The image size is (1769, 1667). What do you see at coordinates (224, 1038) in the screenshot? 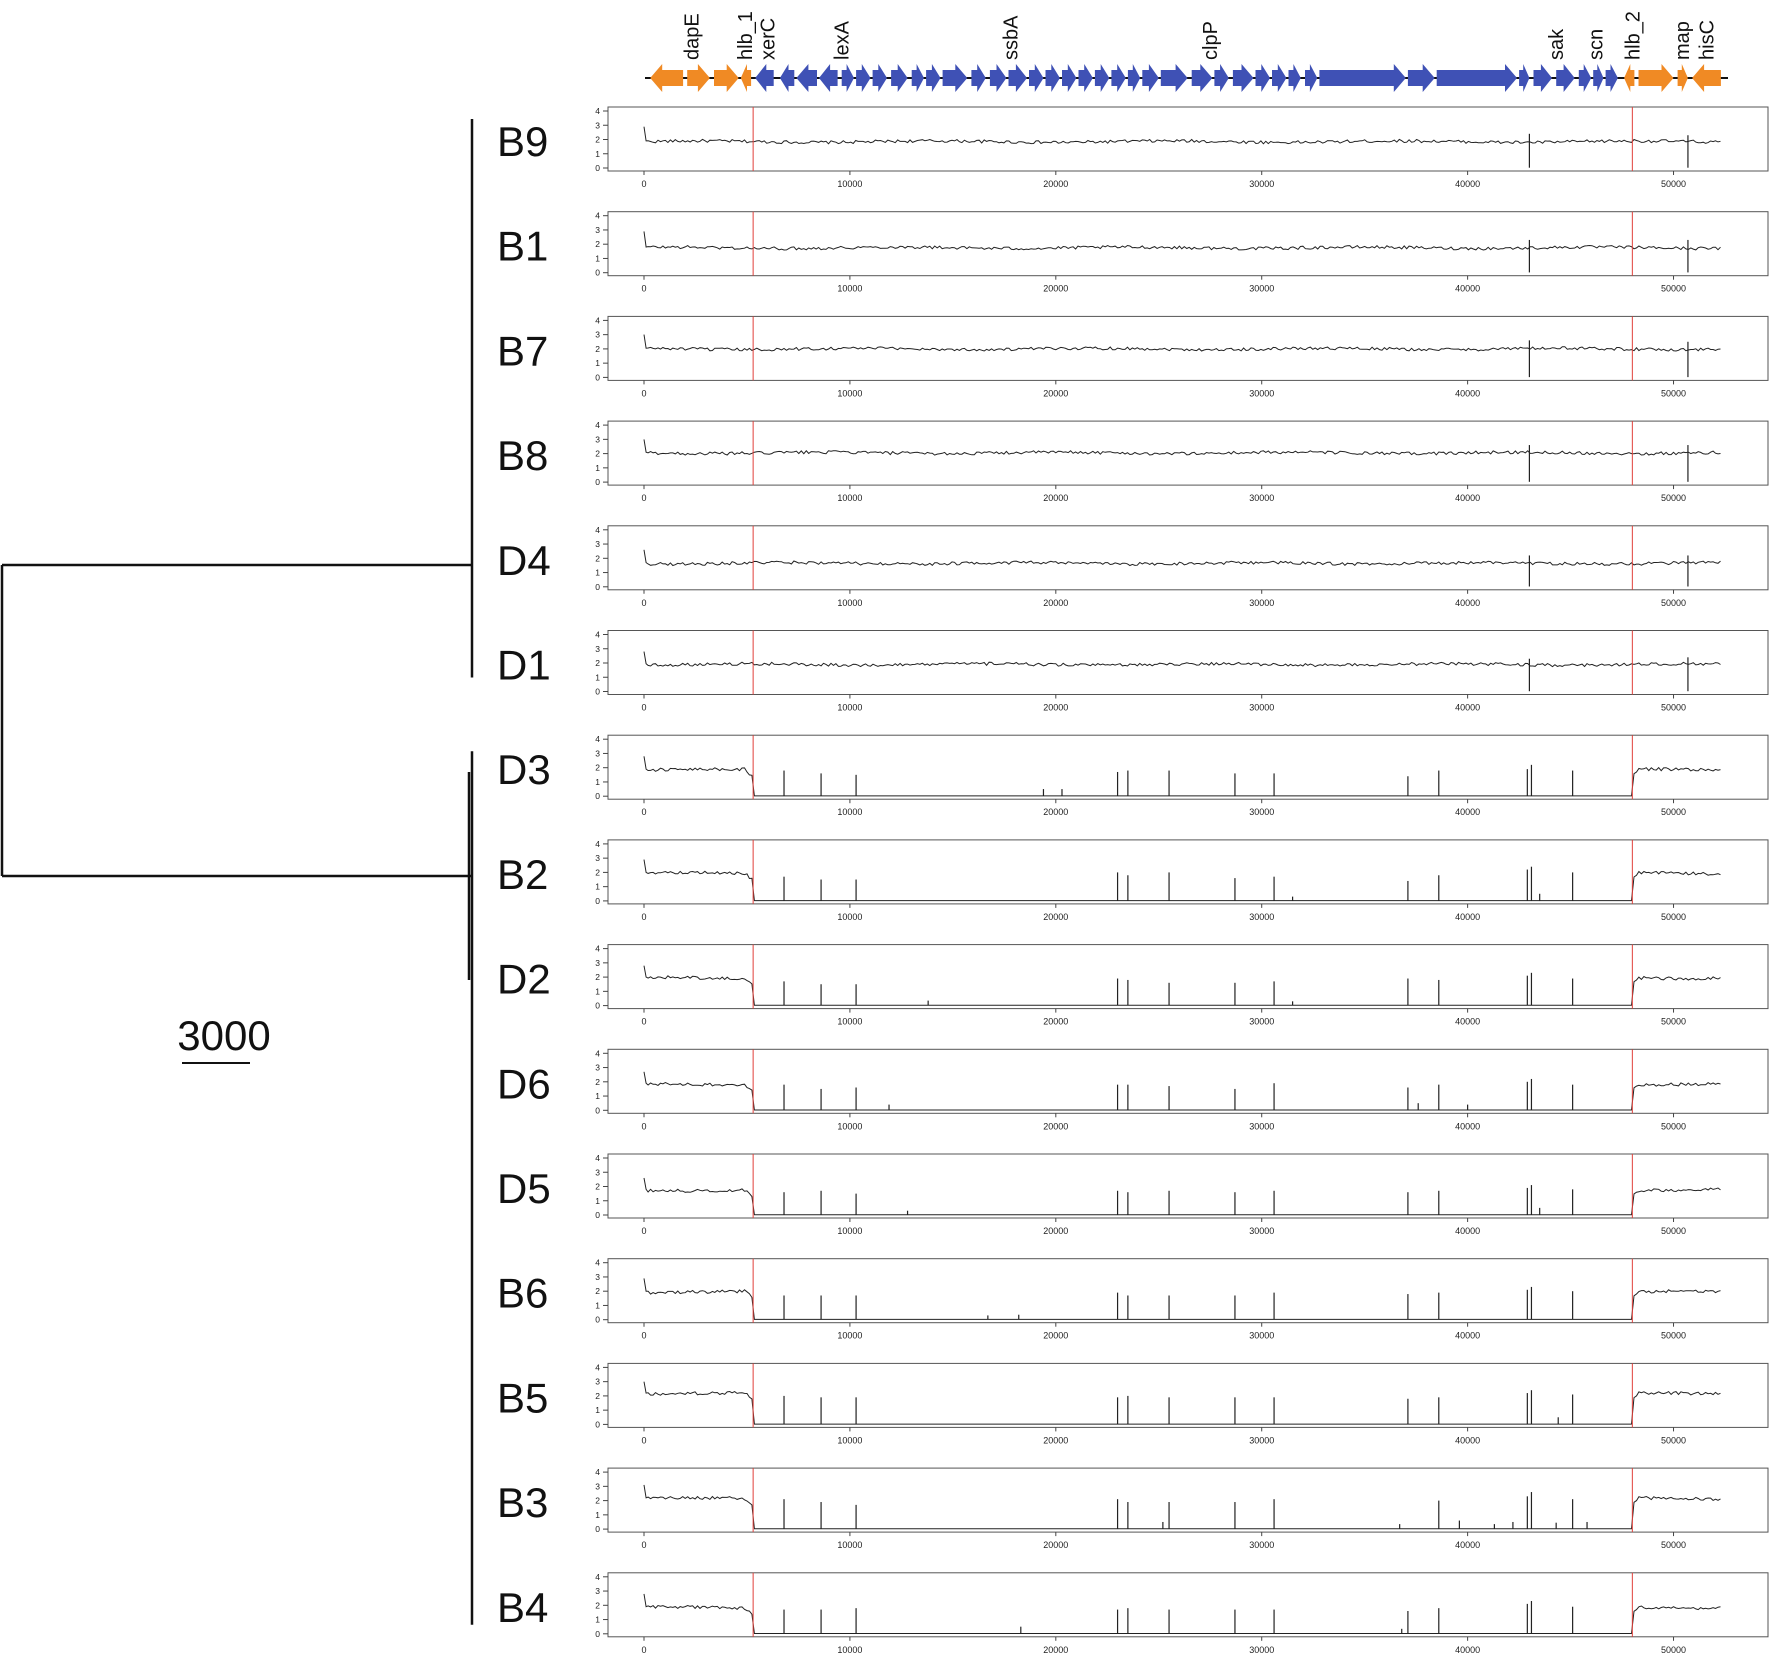
I see `scale-bar: 3000` at bounding box center [224, 1038].